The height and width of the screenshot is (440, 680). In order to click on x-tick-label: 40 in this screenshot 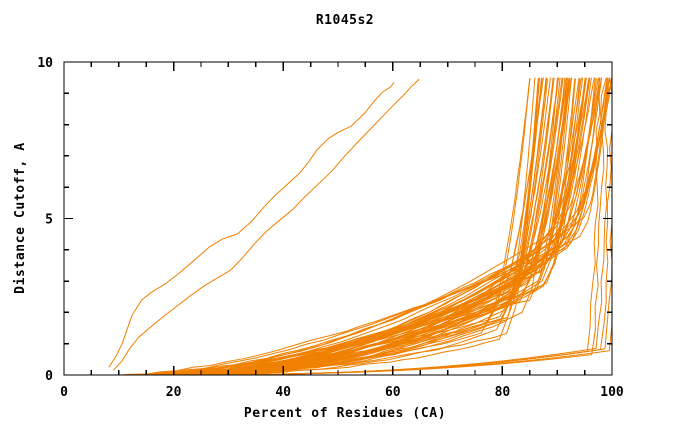, I will do `click(283, 392)`.